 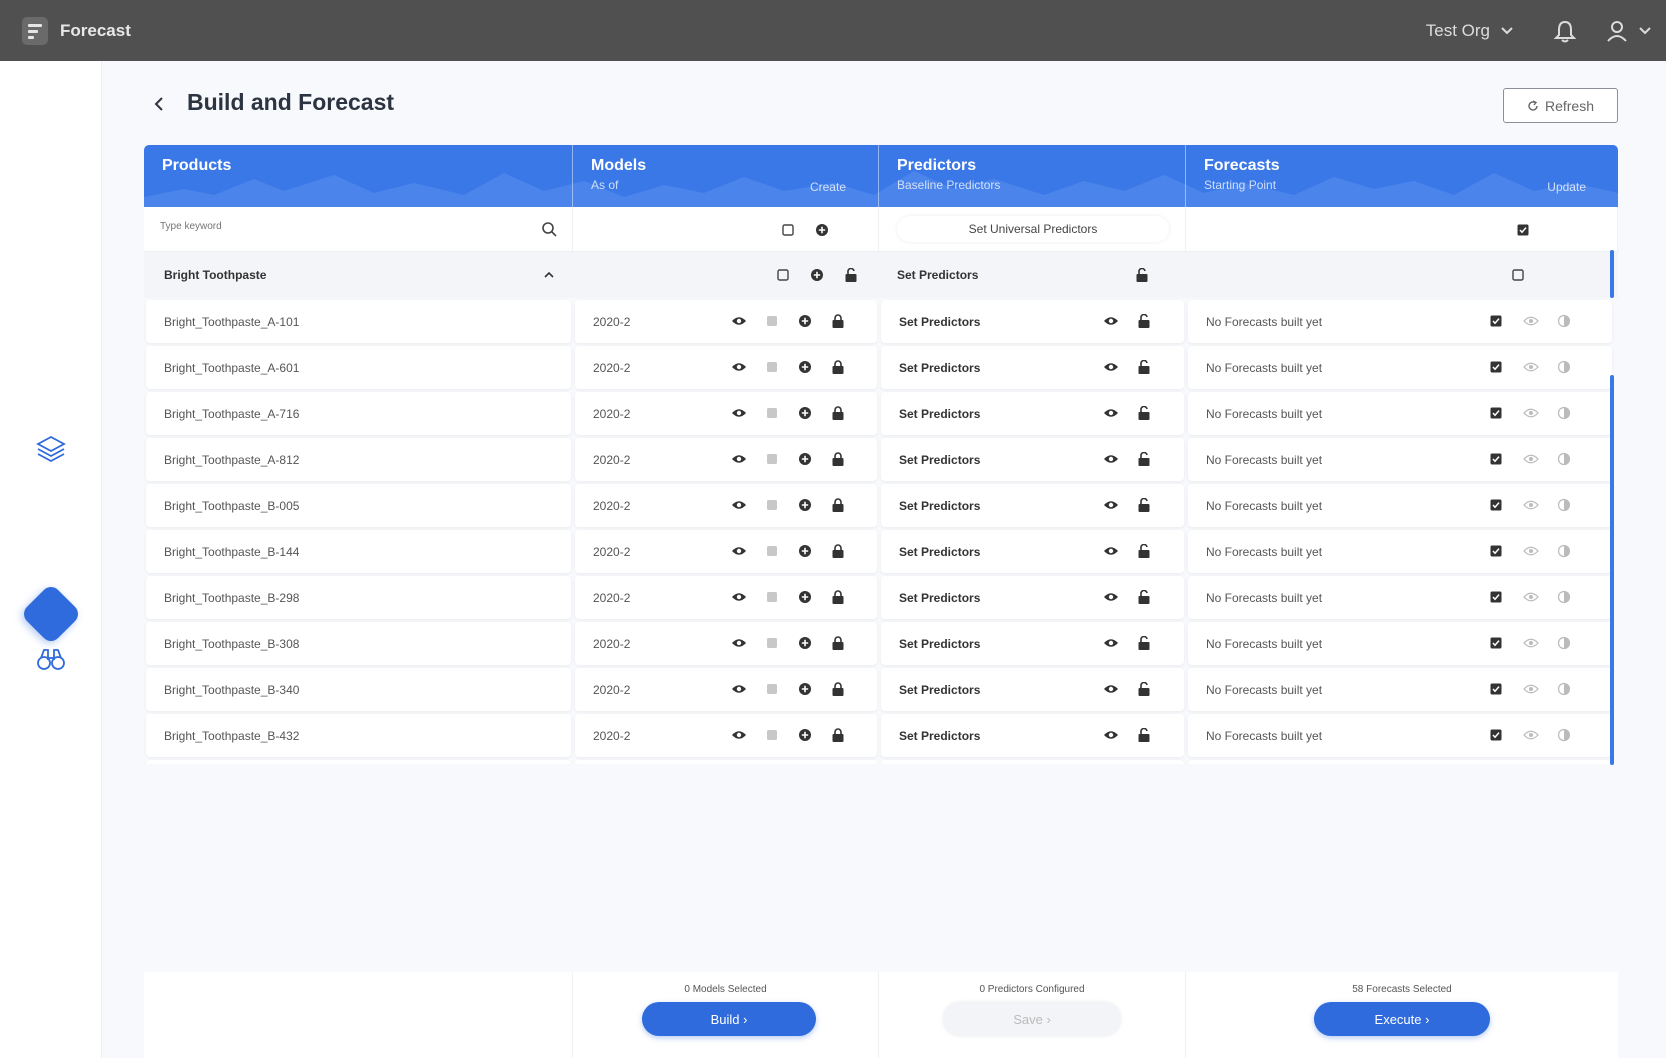 I want to click on group-update-checkbox, so click(x=1518, y=275).